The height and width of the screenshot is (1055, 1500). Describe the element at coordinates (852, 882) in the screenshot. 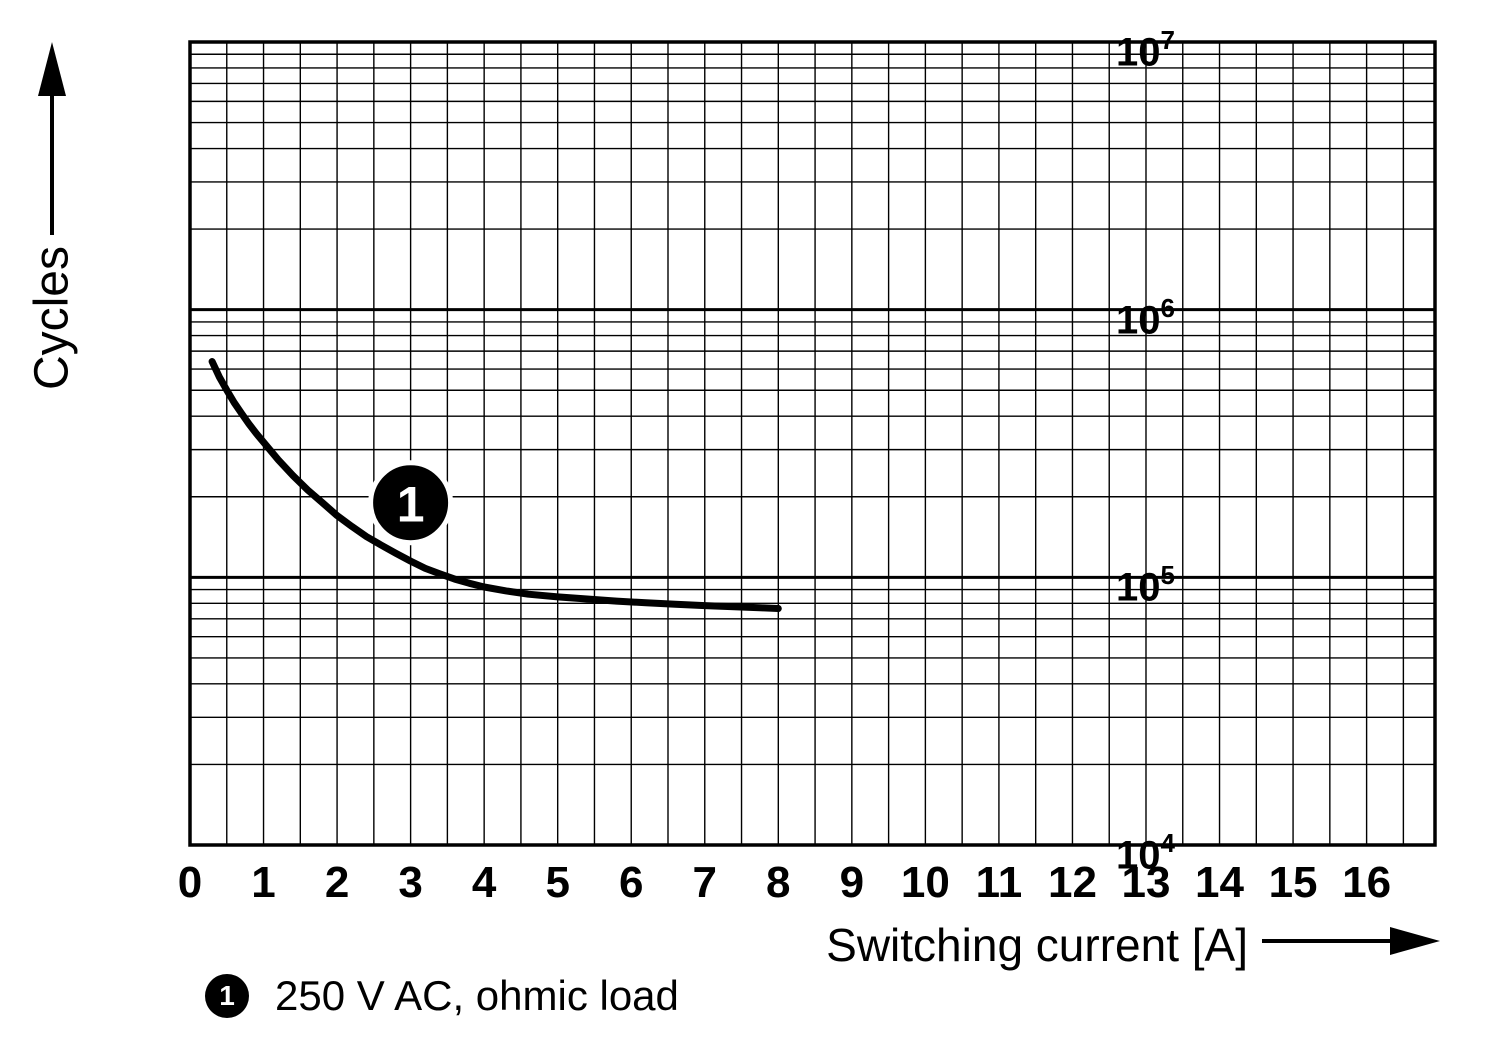

I see `x-tick-label: 9` at that location.